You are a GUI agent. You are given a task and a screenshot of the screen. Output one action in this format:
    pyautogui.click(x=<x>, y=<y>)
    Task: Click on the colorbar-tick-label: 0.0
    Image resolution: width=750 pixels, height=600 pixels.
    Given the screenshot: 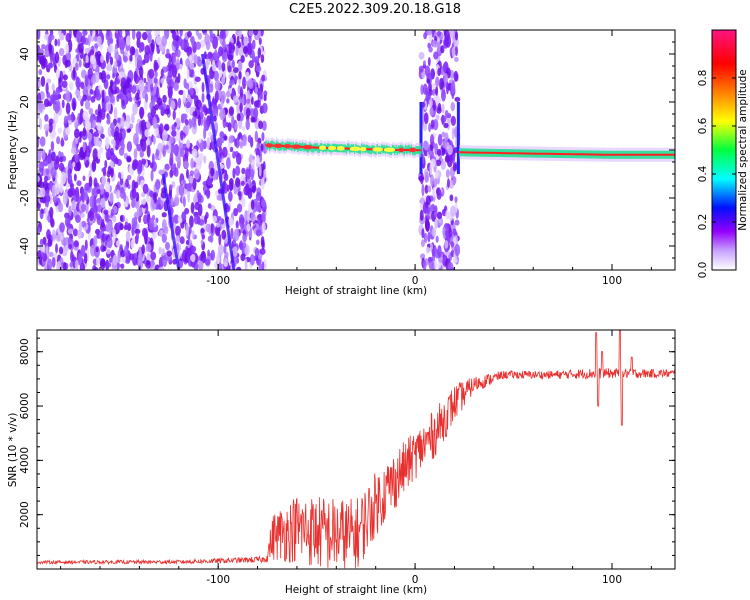 What is the action you would take?
    pyautogui.click(x=703, y=270)
    